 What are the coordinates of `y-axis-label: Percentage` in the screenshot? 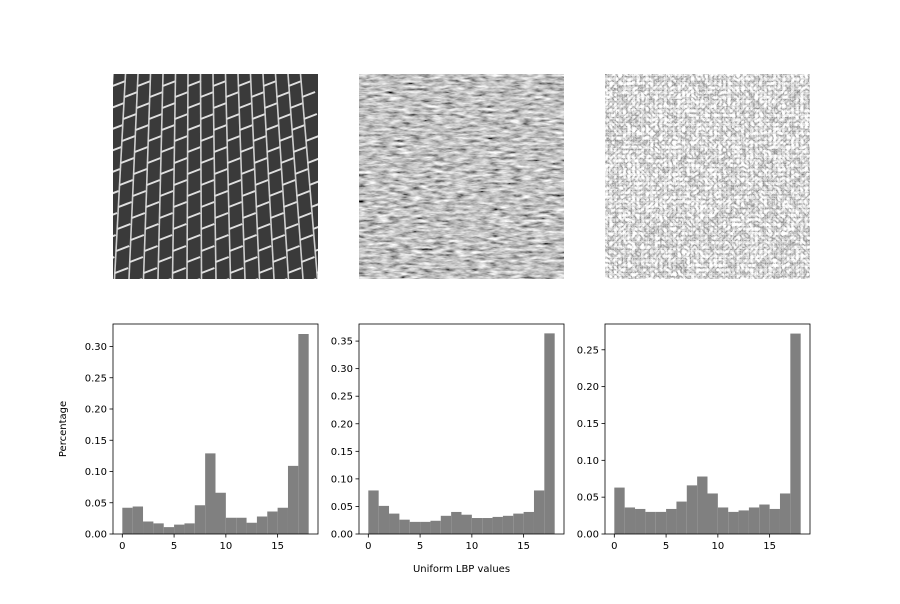 It's located at (63, 429).